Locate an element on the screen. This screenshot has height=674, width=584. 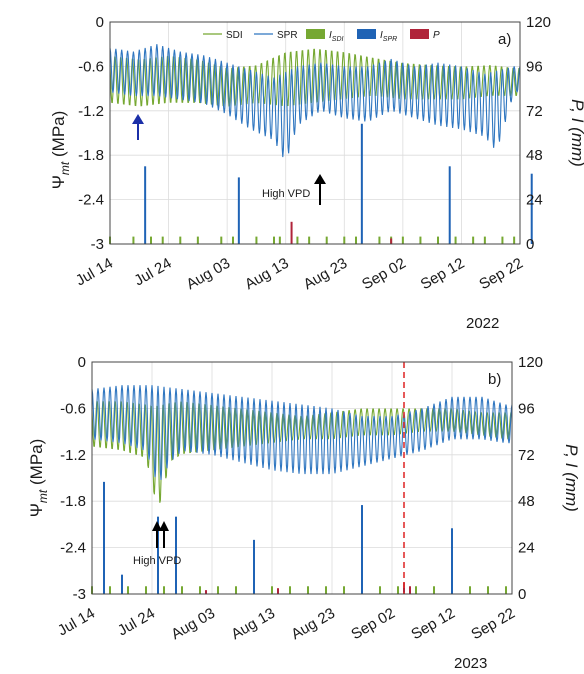
high-vpd-annotation-a: High VPD is located at coordinates (294, 189).